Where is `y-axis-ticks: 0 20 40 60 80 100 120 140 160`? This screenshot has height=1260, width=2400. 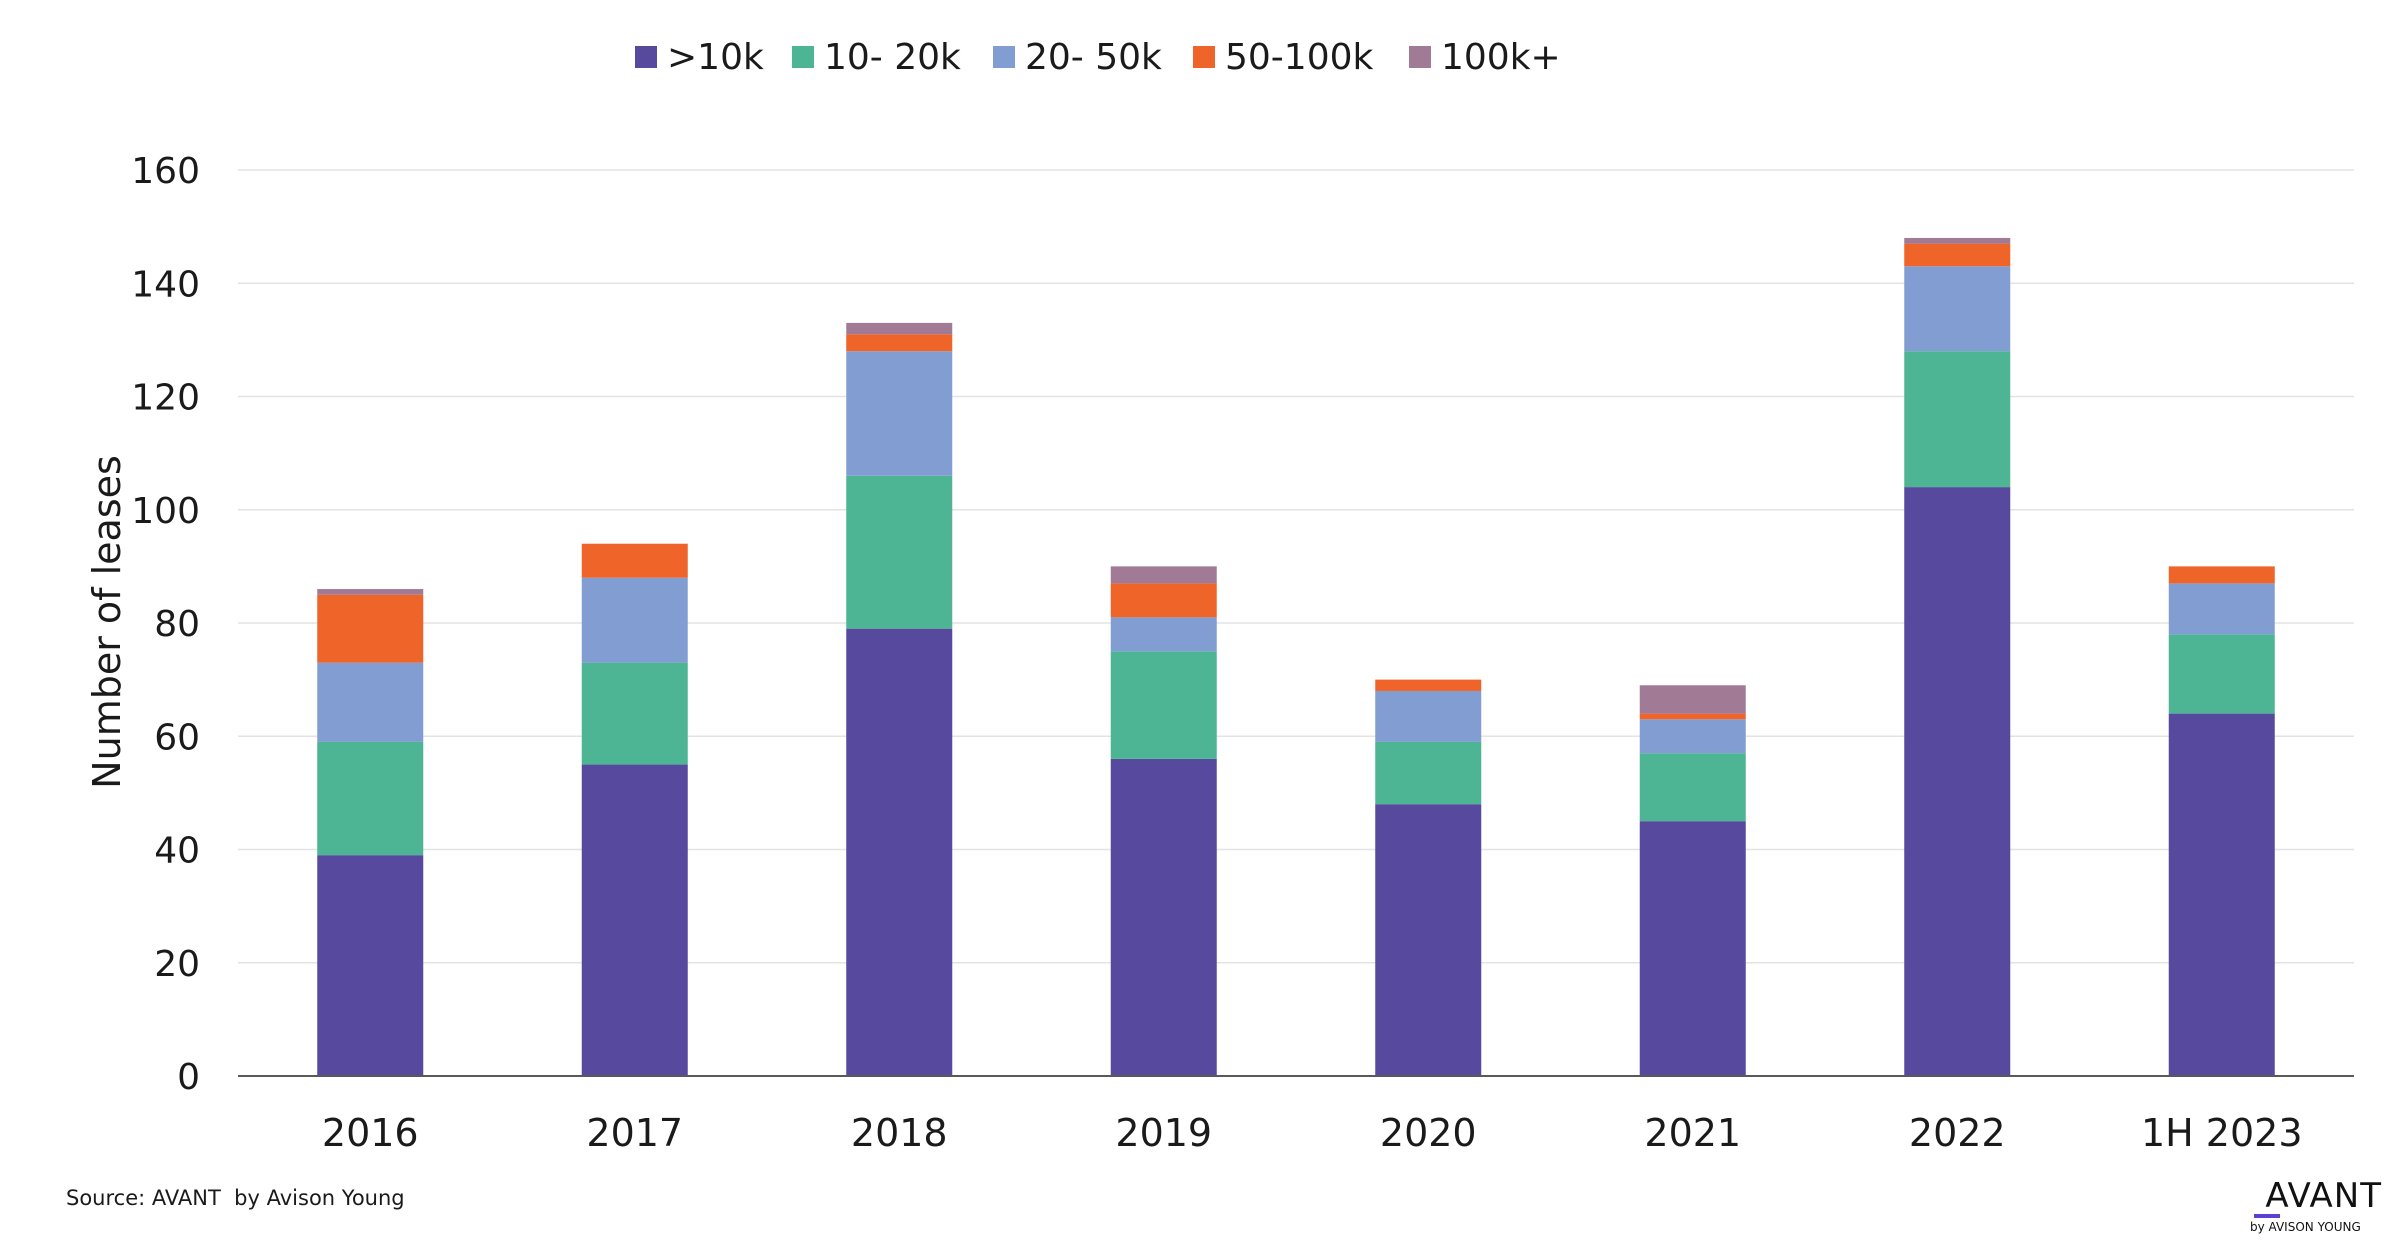
y-axis-ticks: 0 20 40 60 80 100 120 140 160 is located at coordinates (165, 624).